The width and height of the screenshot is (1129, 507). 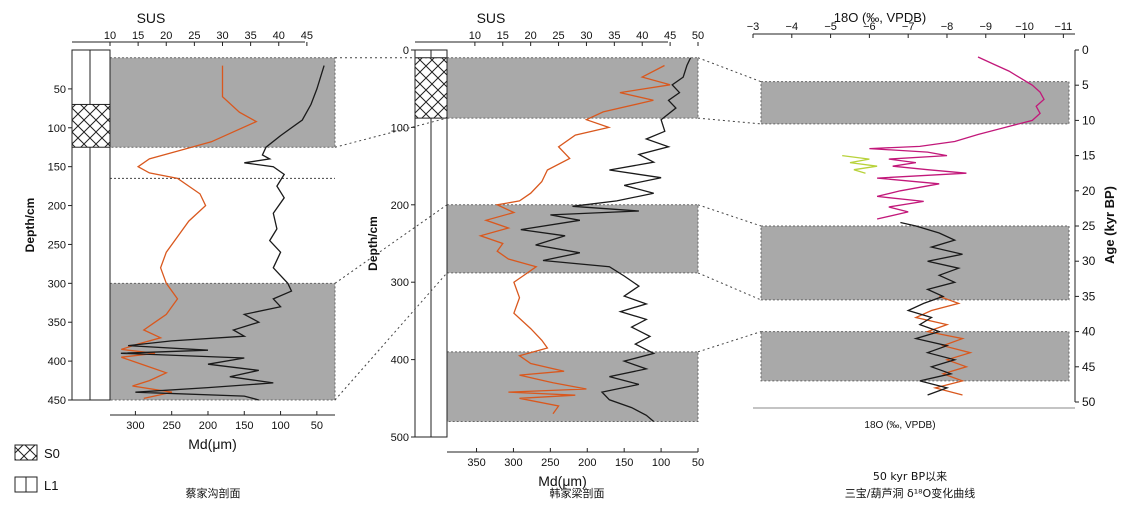 What do you see at coordinates (910, 485) in the screenshot?
I see `caption-cave: 50 kyr BP以来三宝/葫芦洞 δ¹⁸O变化曲线` at bounding box center [910, 485].